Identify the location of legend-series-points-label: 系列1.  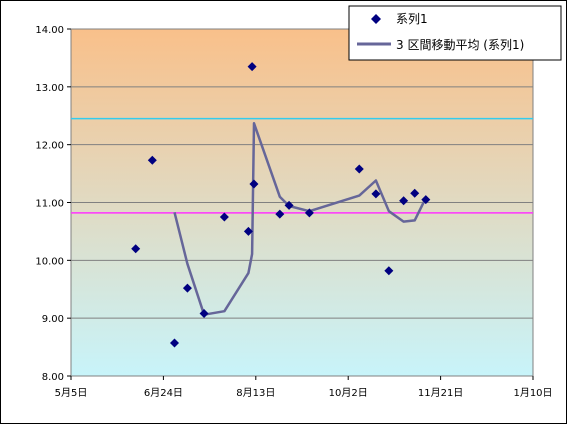
(412, 19).